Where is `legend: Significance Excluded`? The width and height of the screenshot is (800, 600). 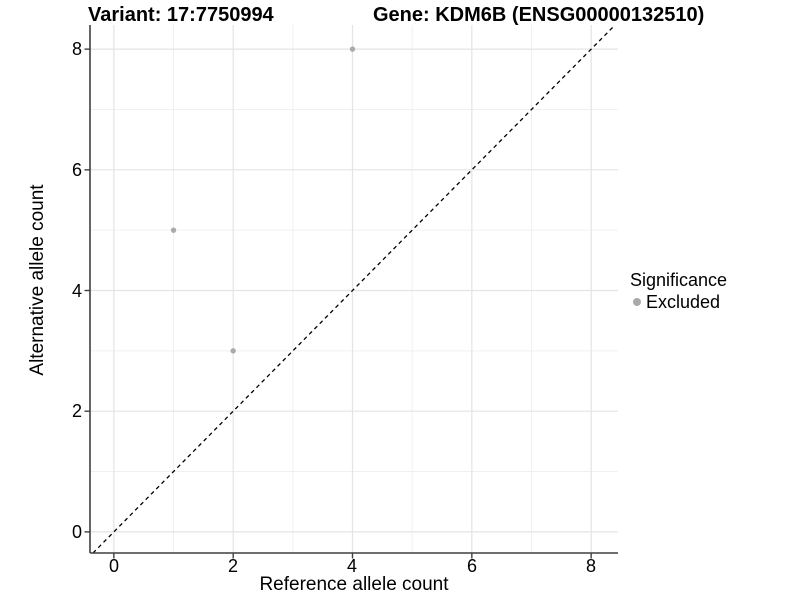 legend: Significance Excluded is located at coordinates (678, 291).